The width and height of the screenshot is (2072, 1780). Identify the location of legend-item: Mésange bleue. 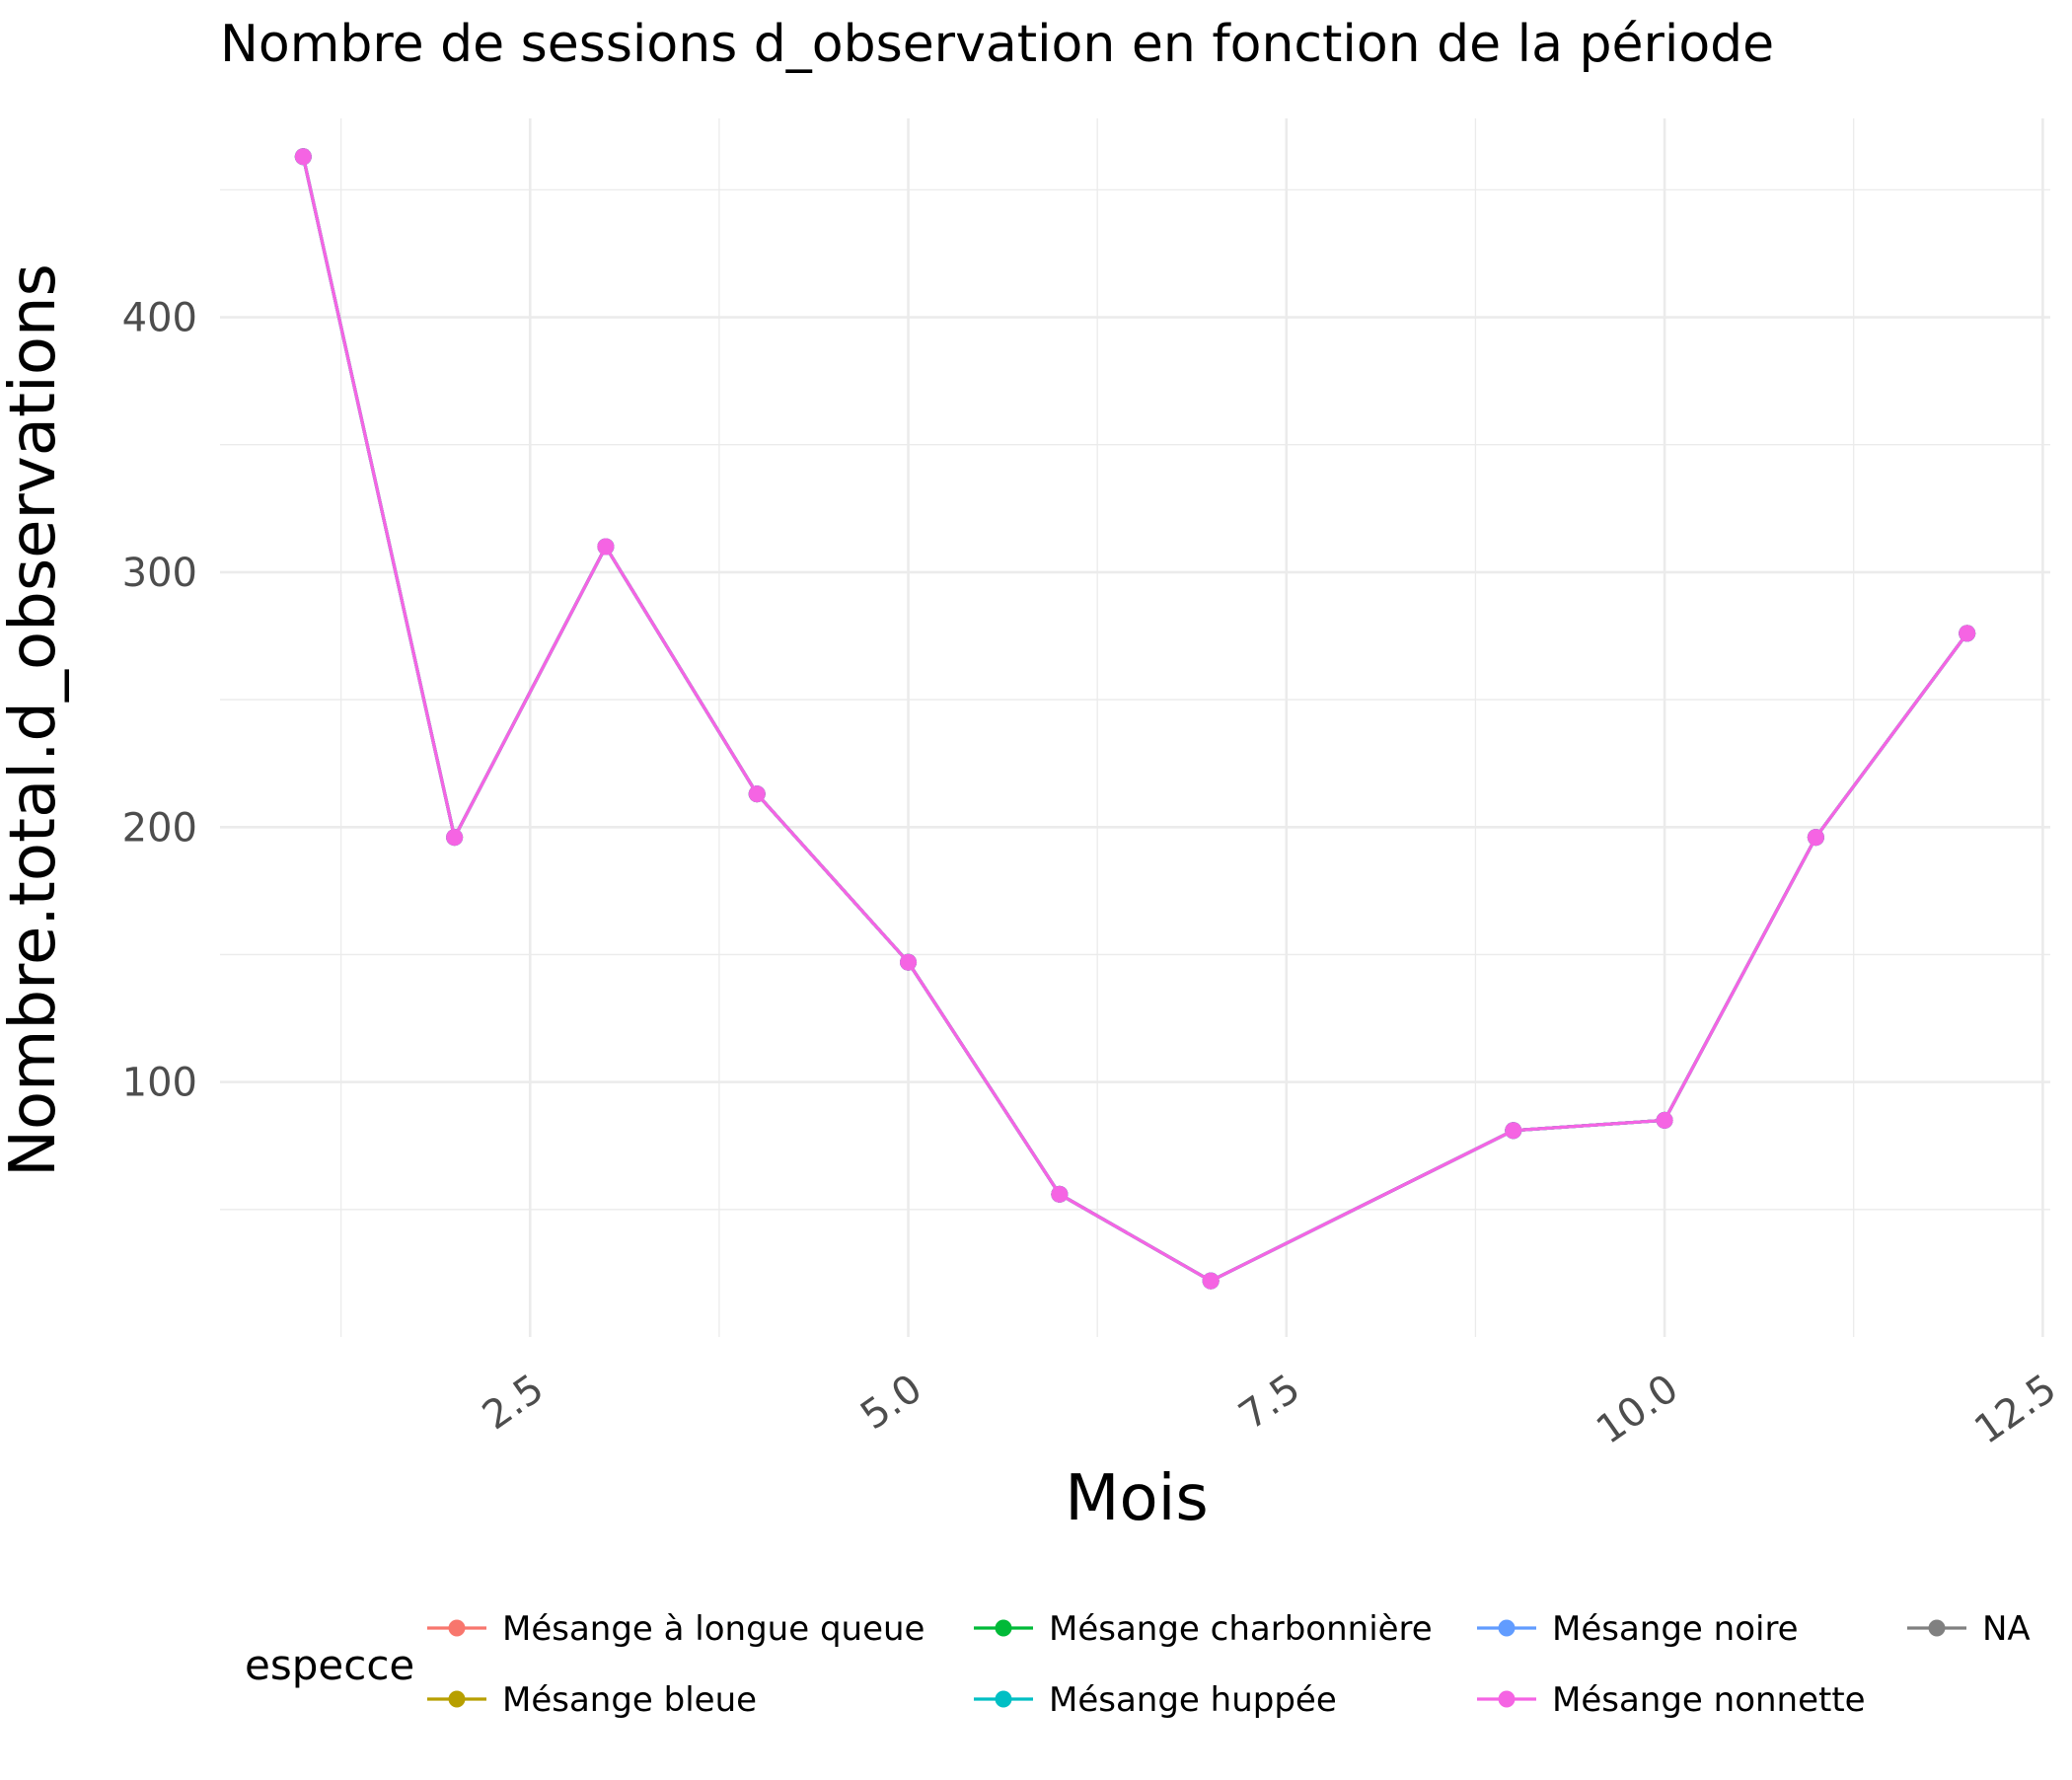
(592, 1700).